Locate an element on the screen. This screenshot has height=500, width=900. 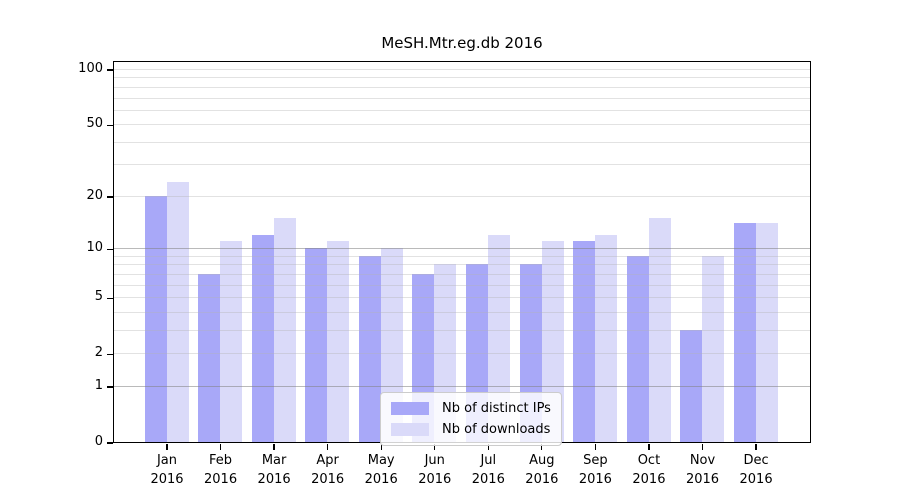
x-tick-label: Jul 2016 is located at coordinates (488, 470).